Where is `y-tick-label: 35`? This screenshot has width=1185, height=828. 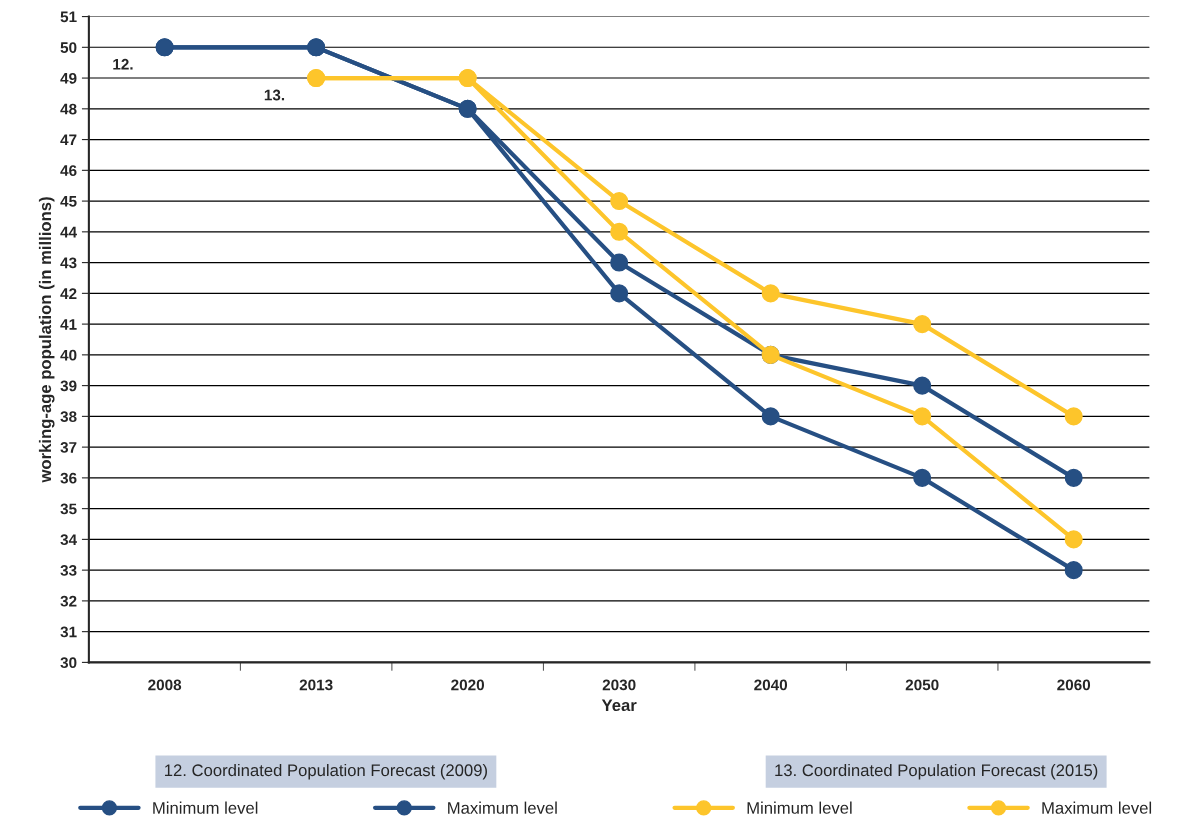 y-tick-label: 35 is located at coordinates (68, 509).